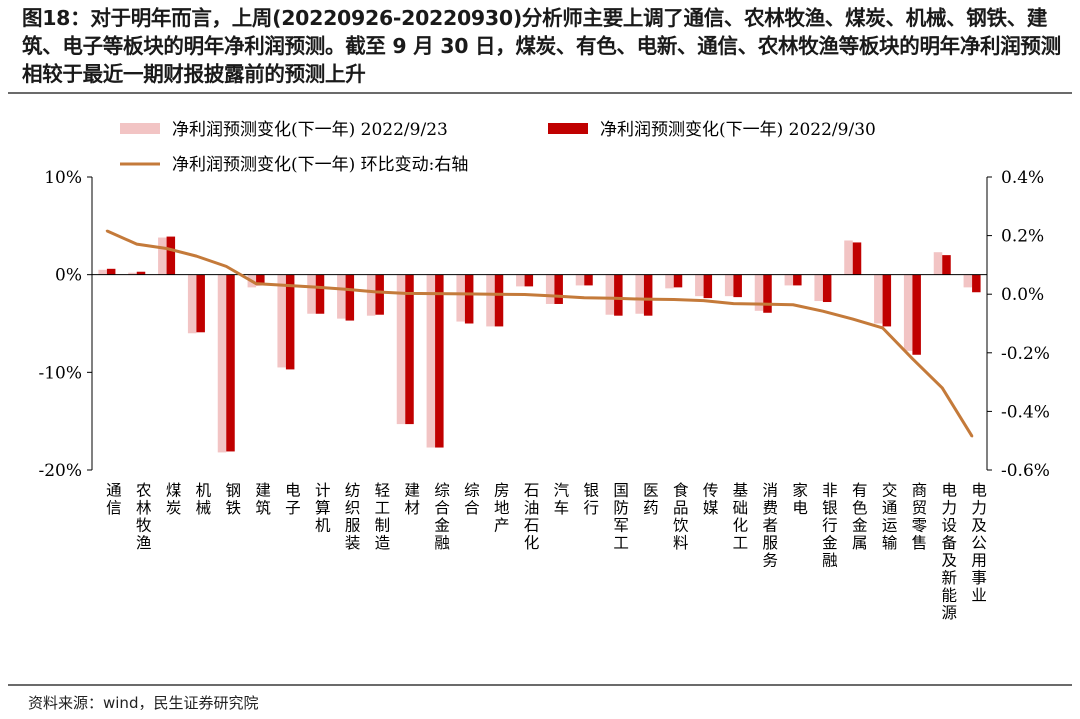 The height and width of the screenshot is (719, 1080). Describe the element at coordinates (1025, 354) in the screenshot. I see `y-right-tick-label-4: -0.2%` at that location.